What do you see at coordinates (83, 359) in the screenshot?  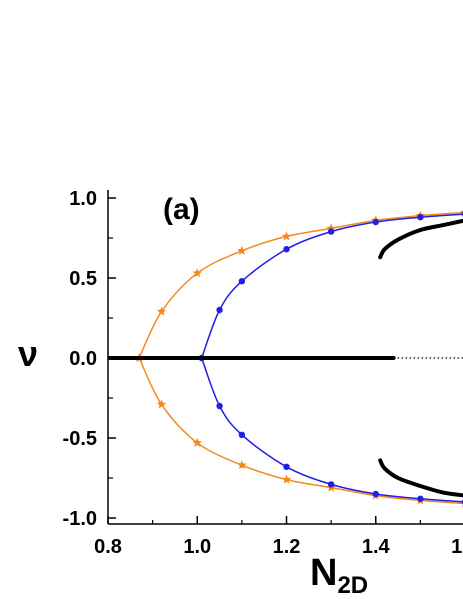 I see `y-tick-label: 0.0` at bounding box center [83, 359].